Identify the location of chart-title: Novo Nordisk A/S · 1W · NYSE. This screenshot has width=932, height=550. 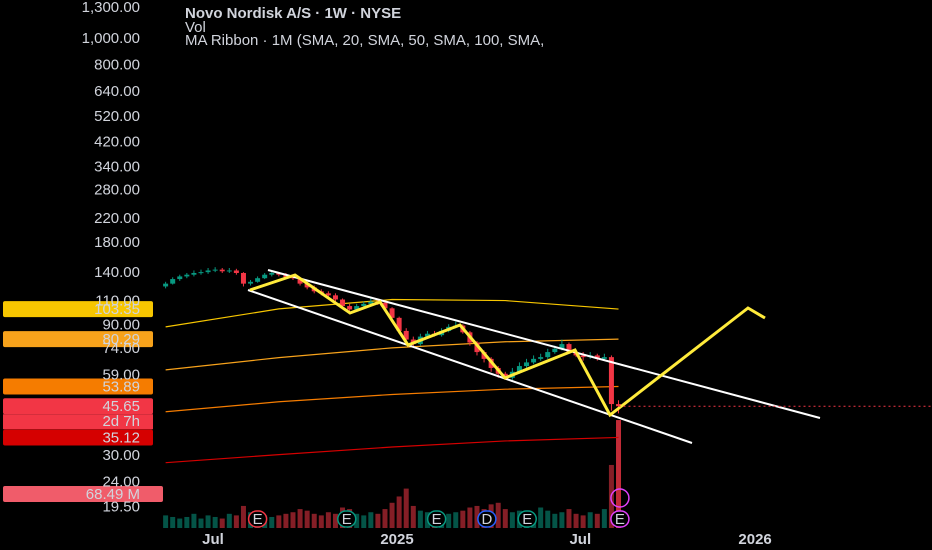
(293, 13).